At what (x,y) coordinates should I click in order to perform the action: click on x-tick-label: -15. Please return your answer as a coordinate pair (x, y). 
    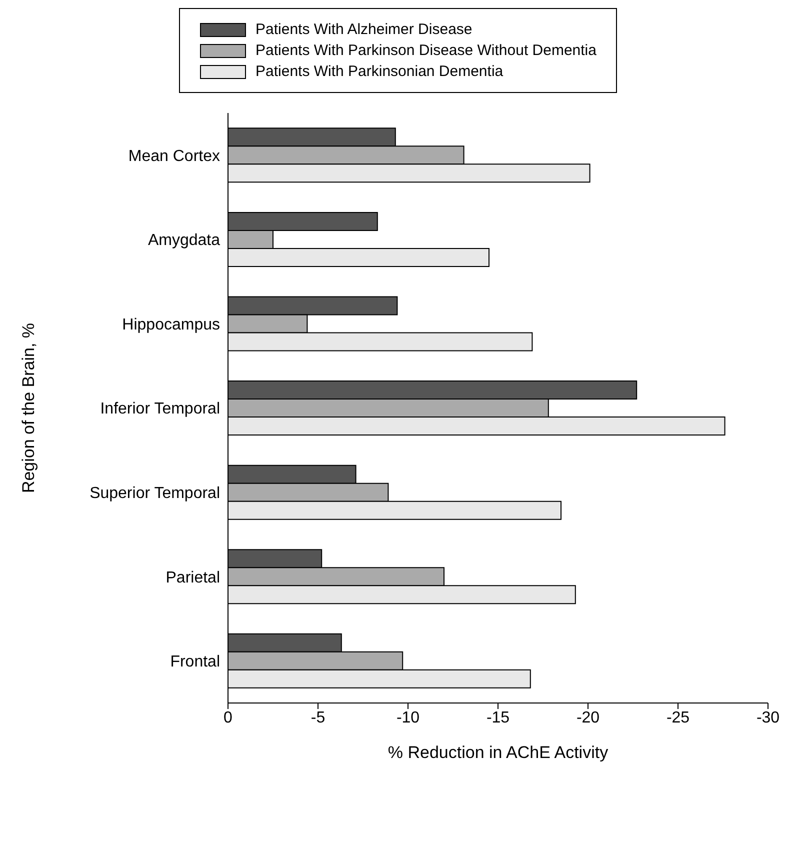
    Looking at the image, I should click on (498, 717).